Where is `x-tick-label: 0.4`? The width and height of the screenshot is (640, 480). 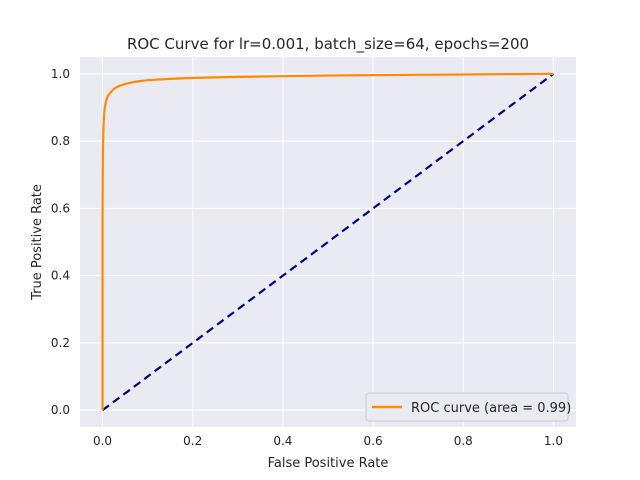 x-tick-label: 0.4 is located at coordinates (282, 441).